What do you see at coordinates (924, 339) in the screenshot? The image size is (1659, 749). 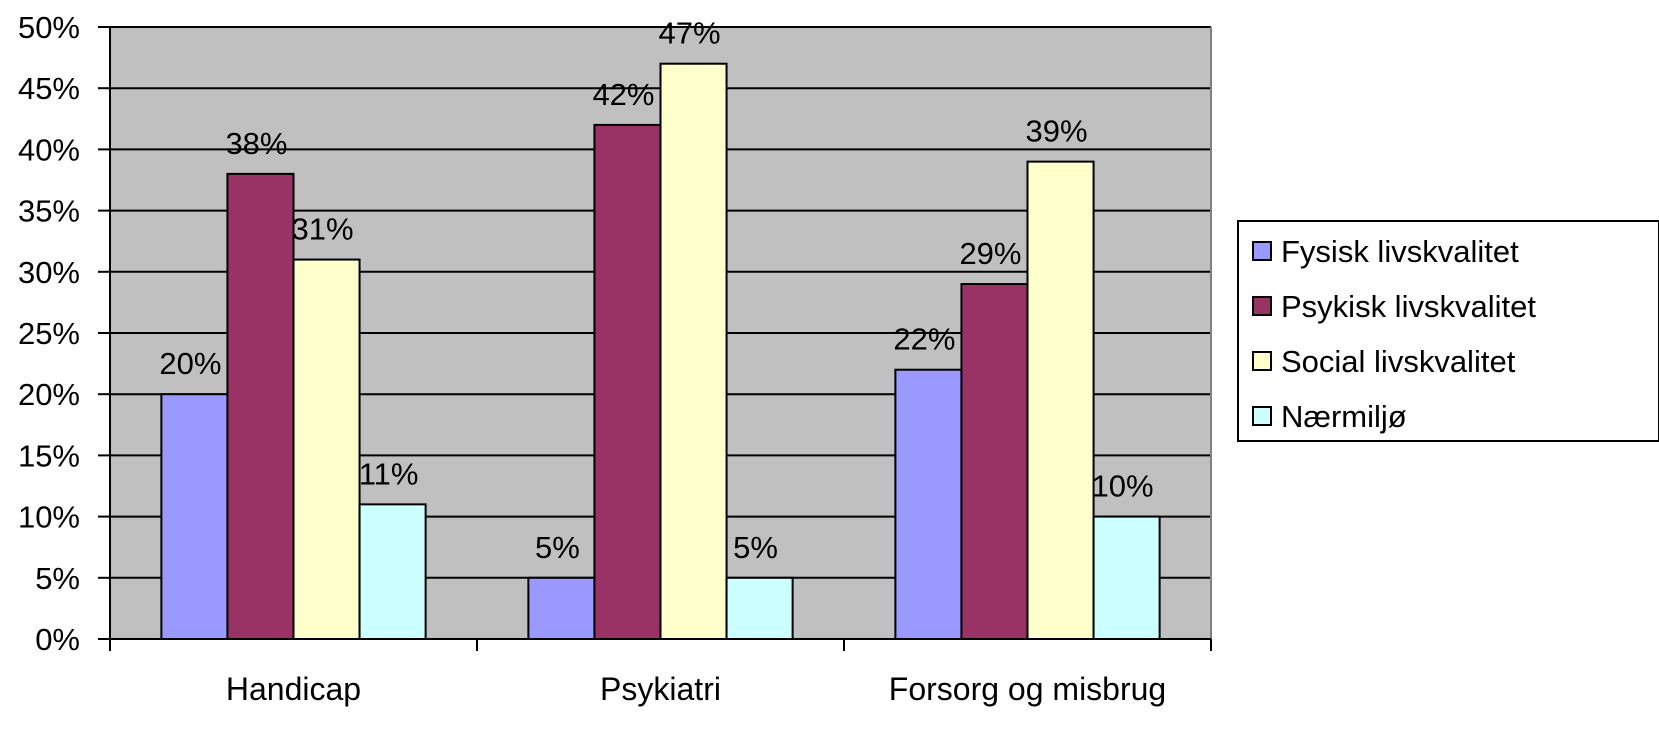 I see `data-label: 22%` at bounding box center [924, 339].